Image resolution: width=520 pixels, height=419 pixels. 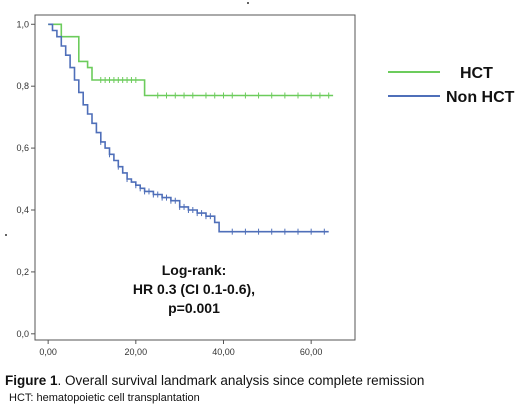 I want to click on legend-hct-label: HCT, so click(x=476, y=73).